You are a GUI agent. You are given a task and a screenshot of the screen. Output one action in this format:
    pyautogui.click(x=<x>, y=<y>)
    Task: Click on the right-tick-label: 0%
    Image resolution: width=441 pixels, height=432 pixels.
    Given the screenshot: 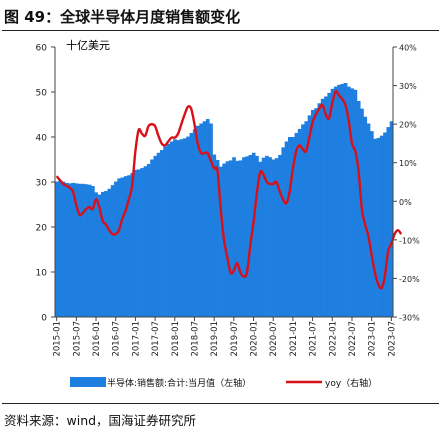 What is the action you would take?
    pyautogui.click(x=405, y=202)
    